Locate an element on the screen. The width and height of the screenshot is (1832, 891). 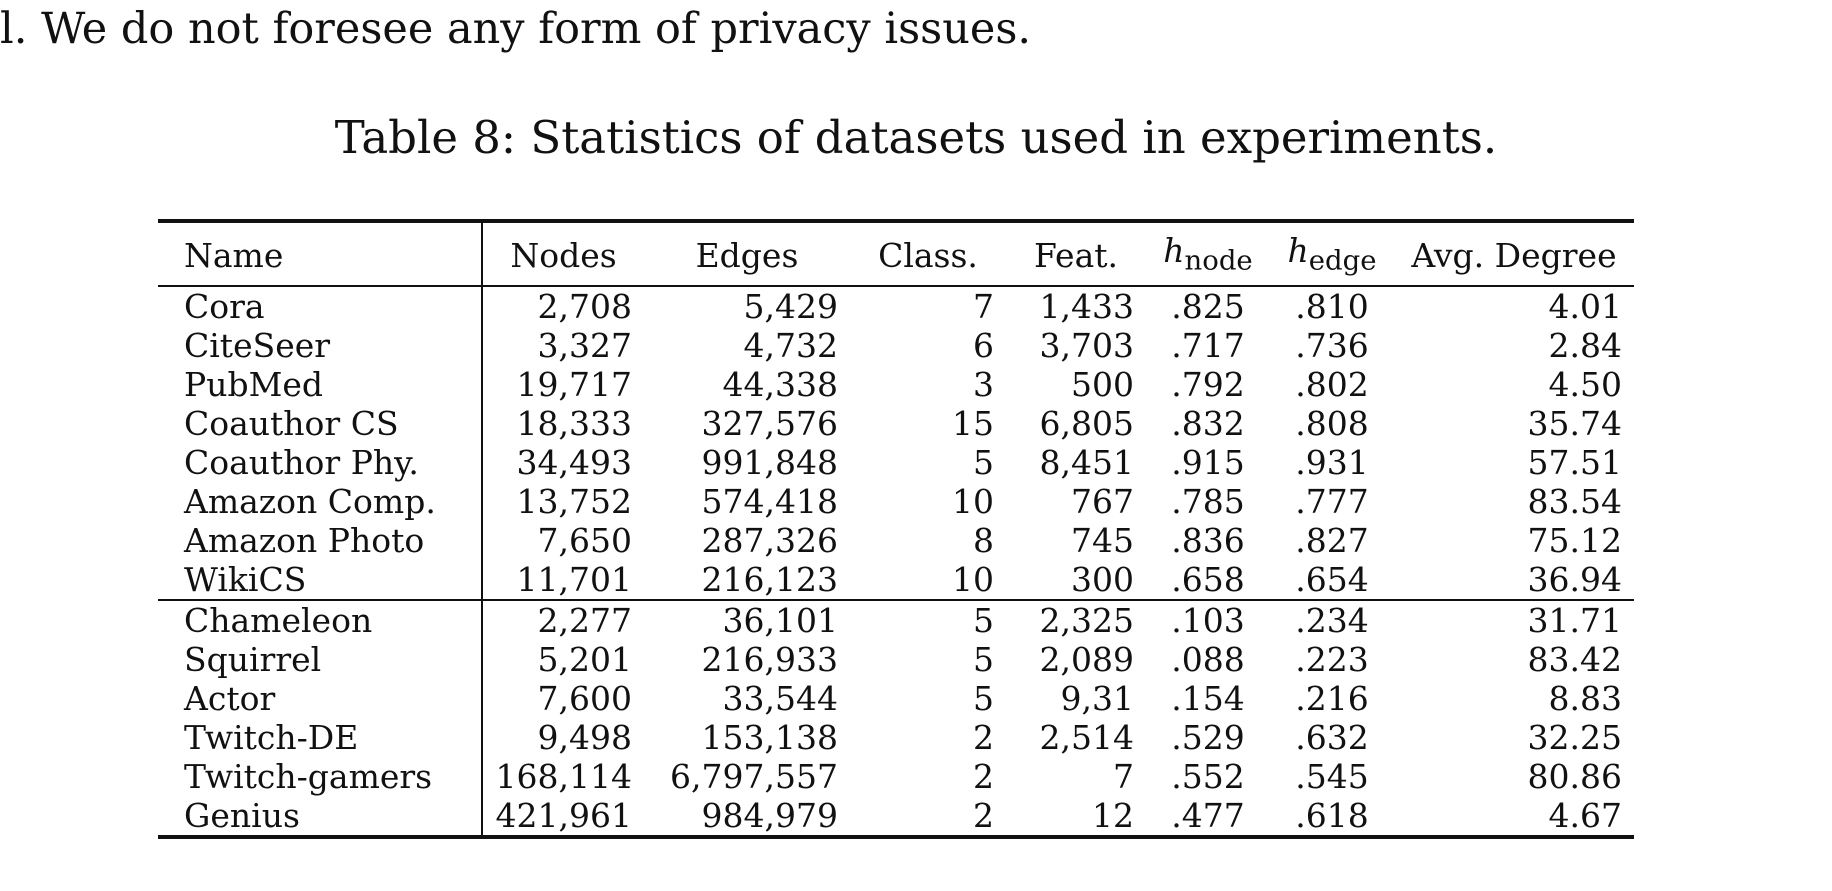
table-row: Chameleon 2,277 36,101 5 2,325.103.234 31.71 is located at coordinates (896, 619).